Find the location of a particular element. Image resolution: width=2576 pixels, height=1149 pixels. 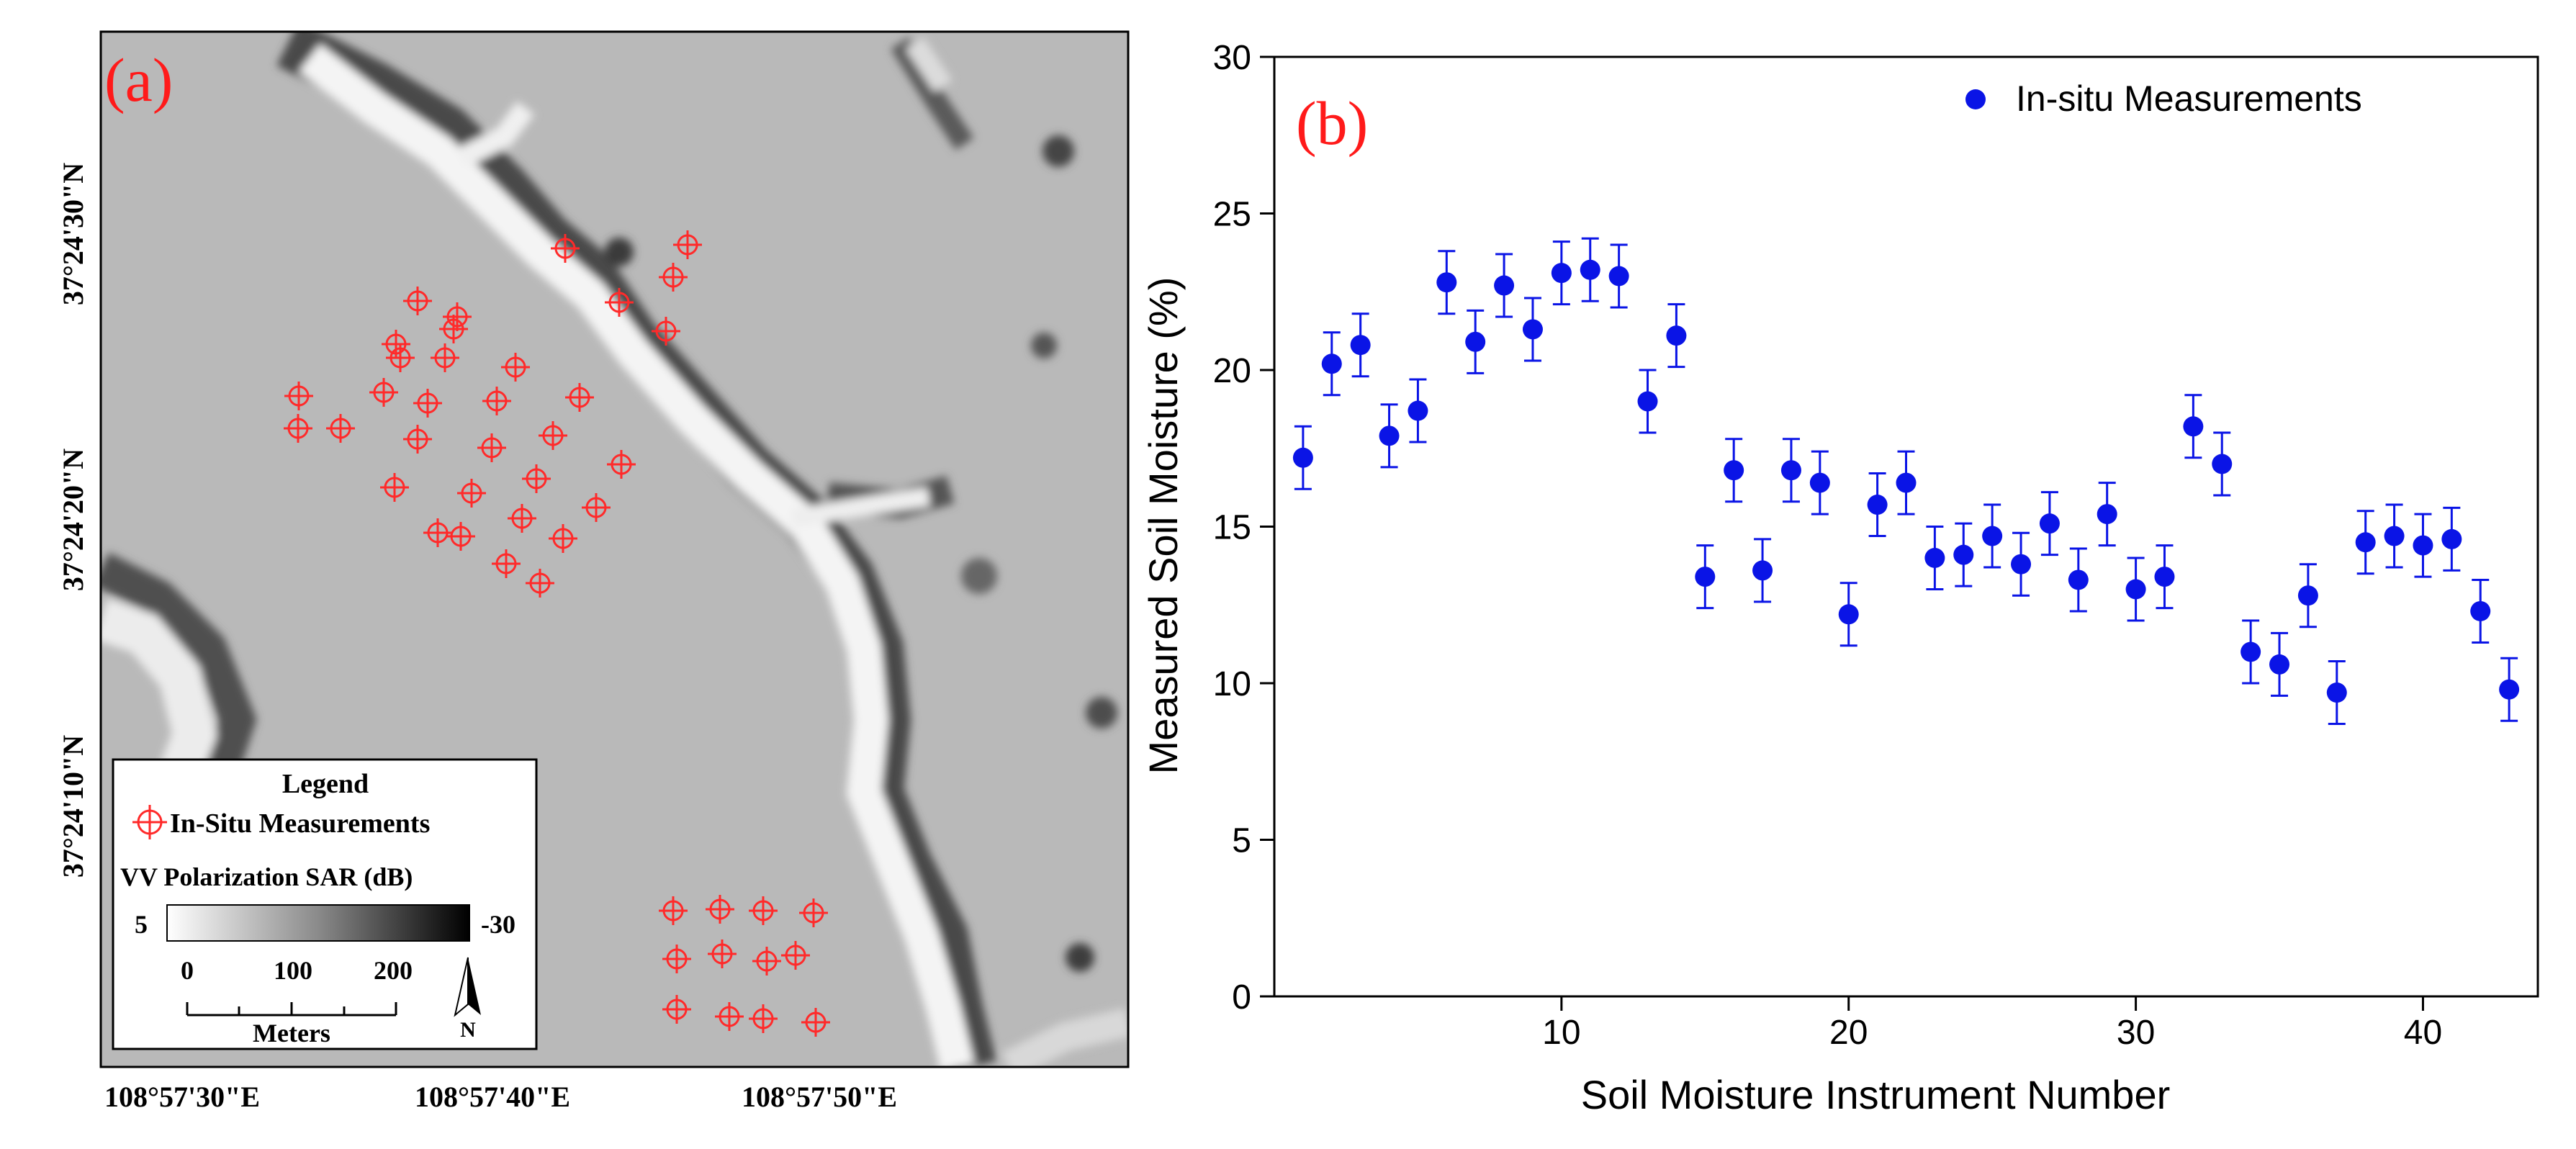

colorbar-max-label: -30 is located at coordinates (498, 925).